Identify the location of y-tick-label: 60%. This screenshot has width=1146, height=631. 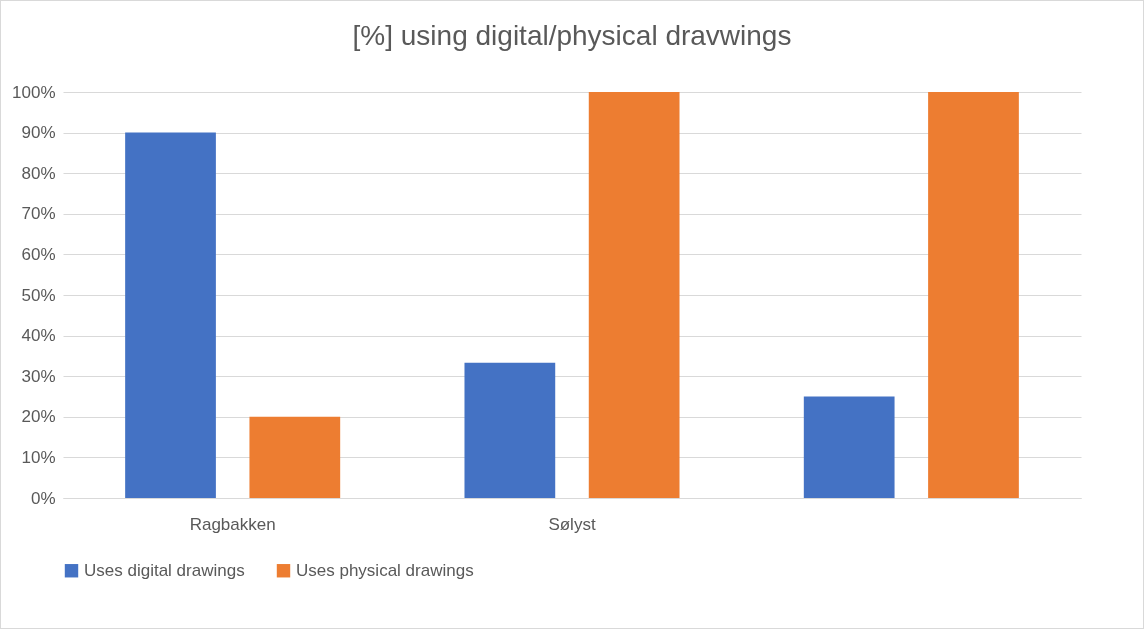
(38, 254).